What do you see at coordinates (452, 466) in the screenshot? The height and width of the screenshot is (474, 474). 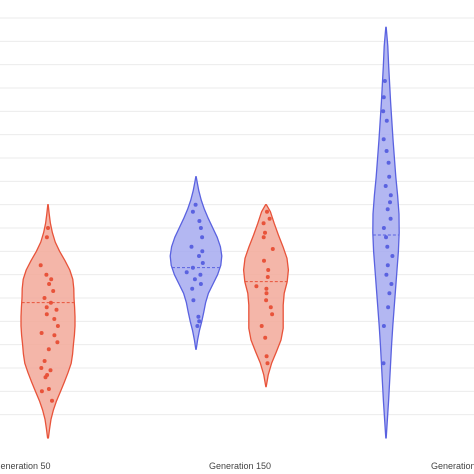 I see `x-tick-label: Generation 250` at bounding box center [452, 466].